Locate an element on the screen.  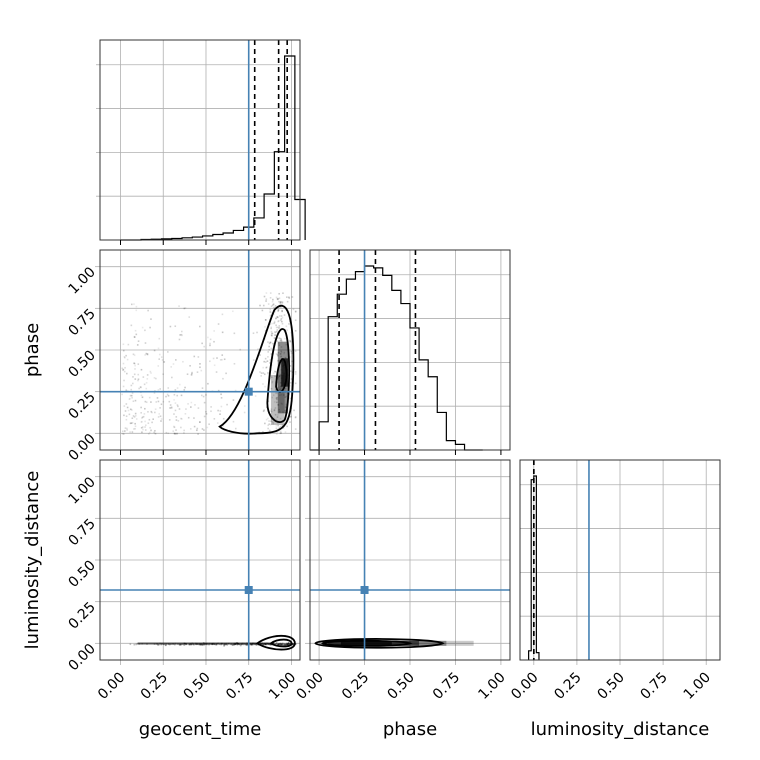
y-tick-label: 0.25 is located at coordinates (81, 615).